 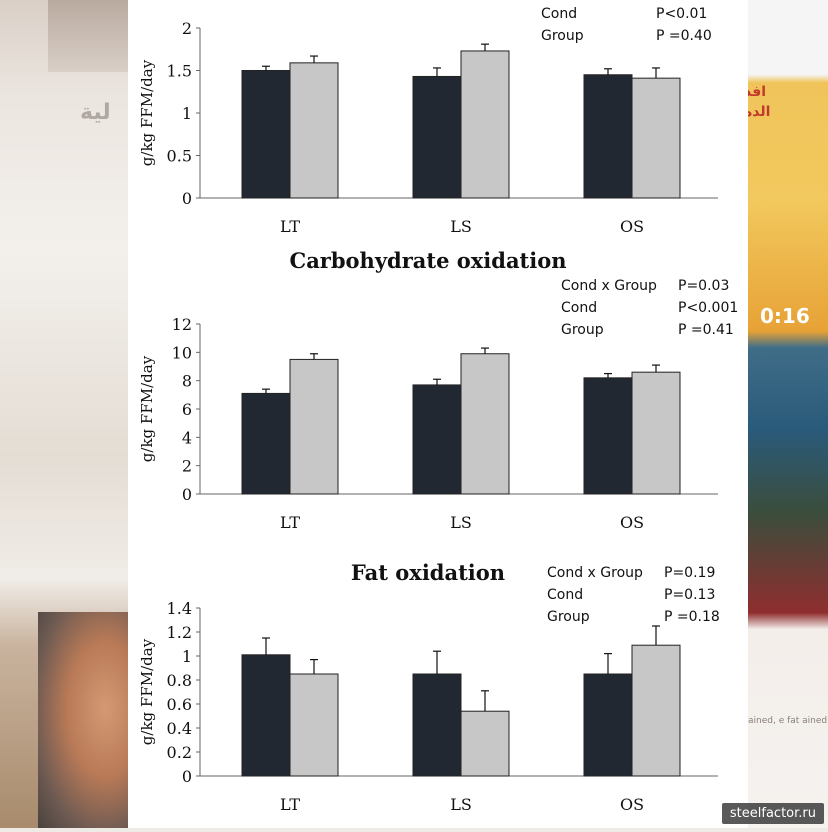 What do you see at coordinates (182, 324) in the screenshot?
I see `y-tick-label: 12` at bounding box center [182, 324].